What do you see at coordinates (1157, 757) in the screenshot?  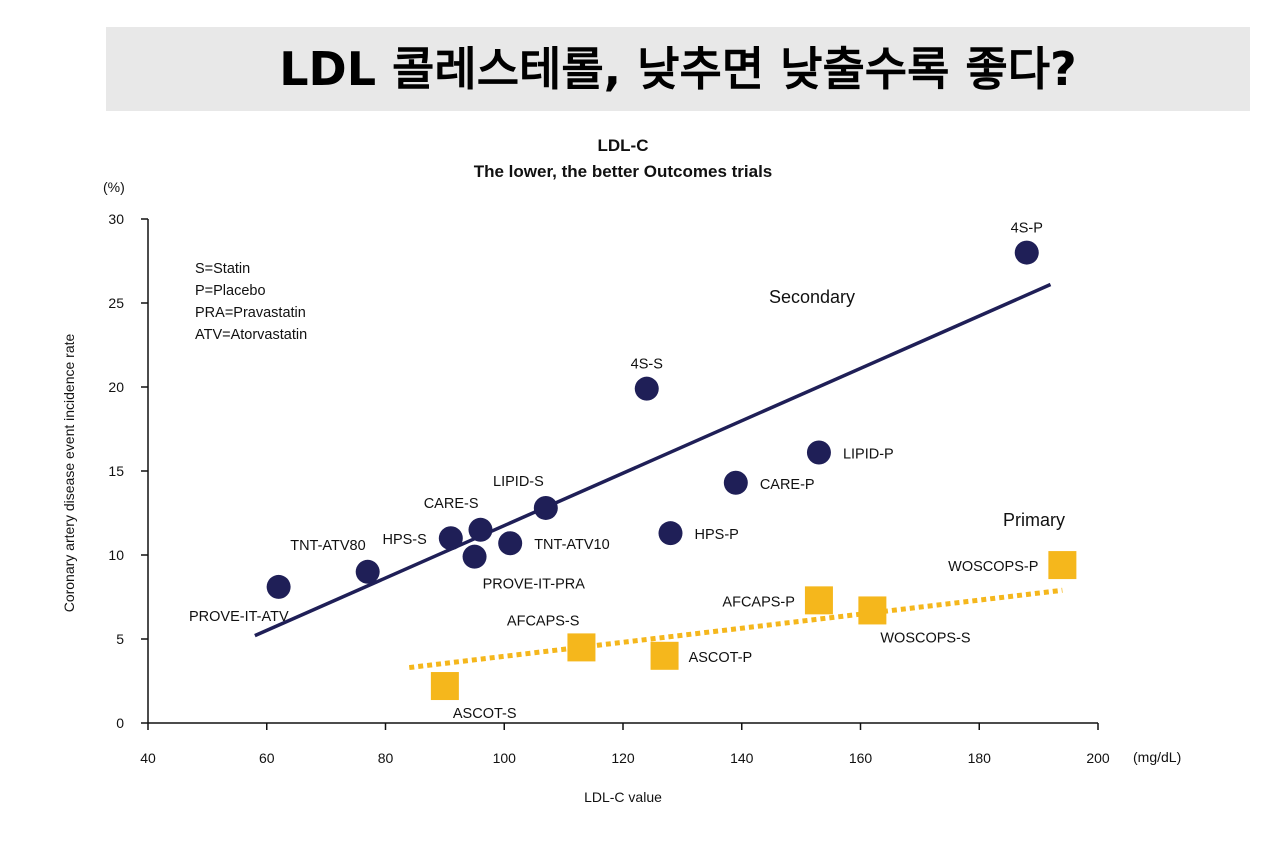 I see `x-axis-unit: (mg/dL)` at bounding box center [1157, 757].